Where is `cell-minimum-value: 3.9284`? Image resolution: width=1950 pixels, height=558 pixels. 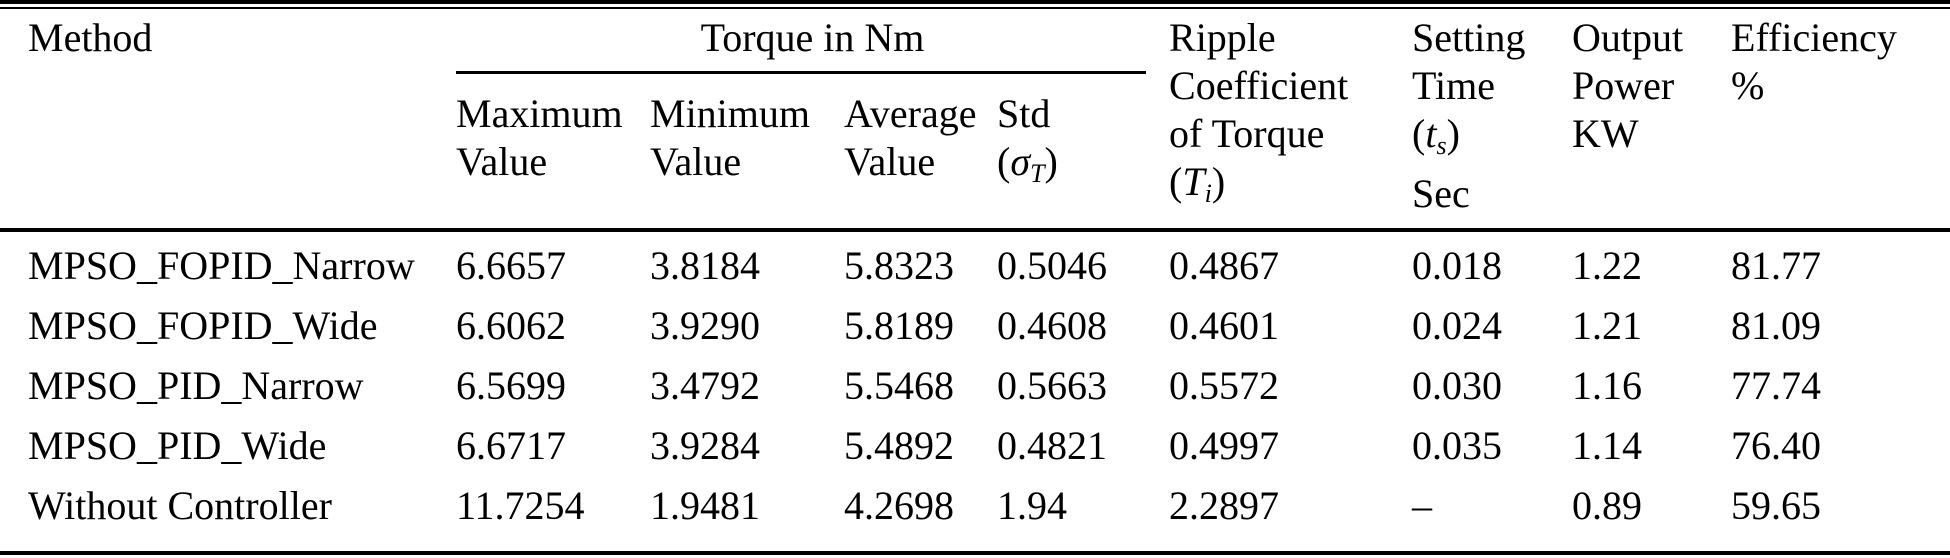
cell-minimum-value: 3.9284 is located at coordinates (705, 445).